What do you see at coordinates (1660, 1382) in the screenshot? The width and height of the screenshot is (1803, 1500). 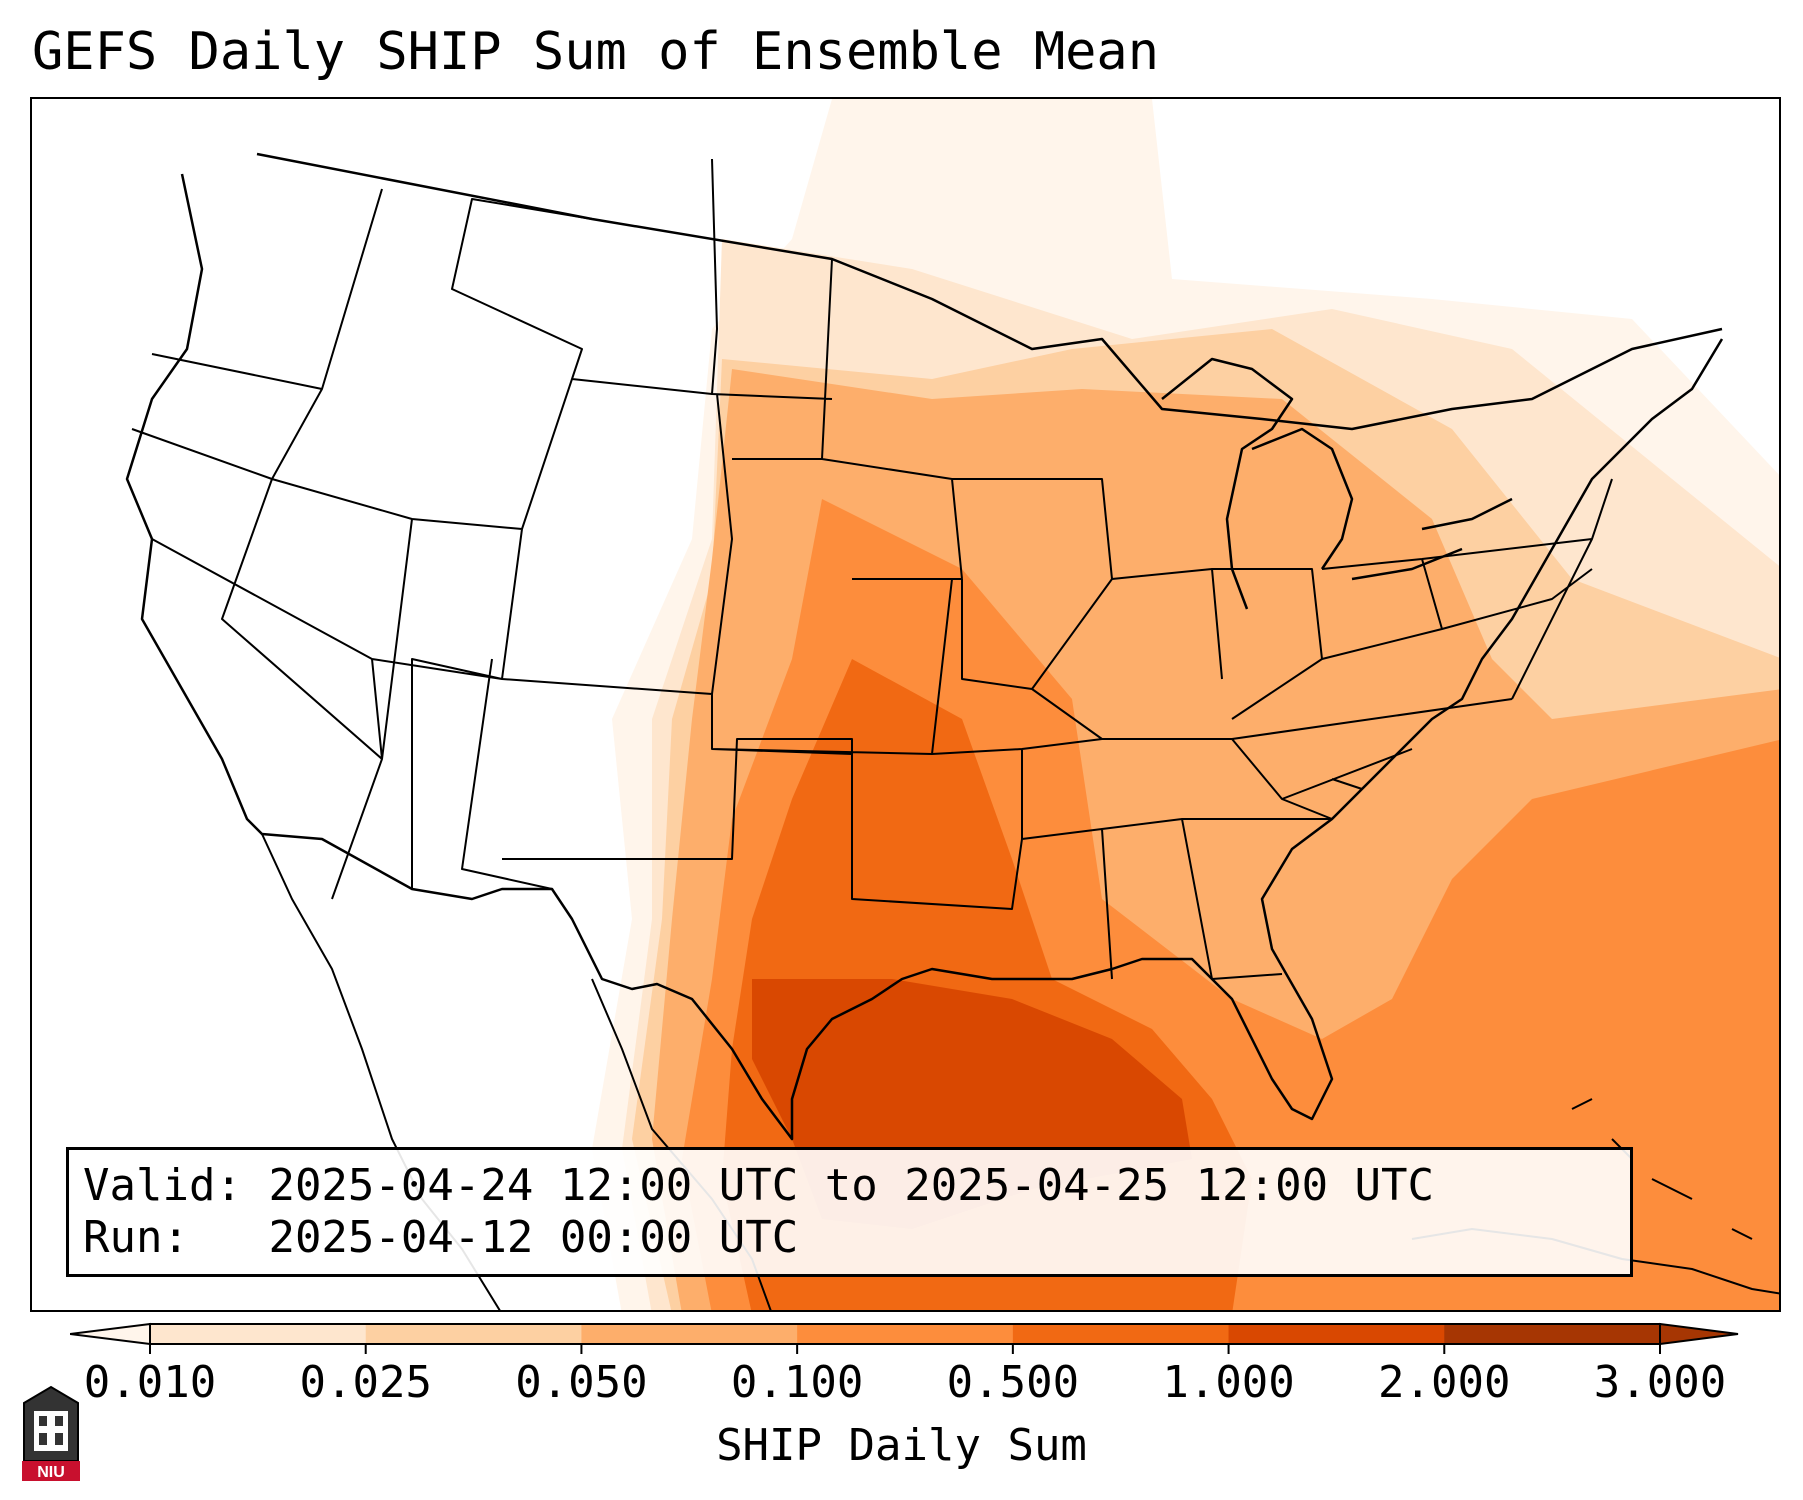 I see `colorbar-tick-label: 3.000` at bounding box center [1660, 1382].